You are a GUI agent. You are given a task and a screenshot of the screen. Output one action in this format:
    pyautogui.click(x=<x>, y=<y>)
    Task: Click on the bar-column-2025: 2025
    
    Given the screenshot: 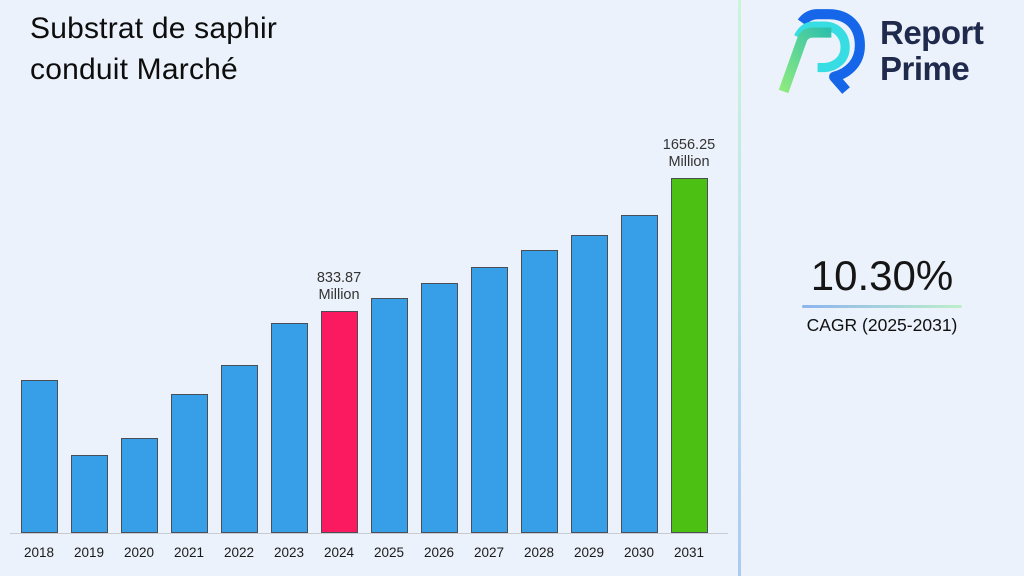 What is the action you would take?
    pyautogui.click(x=389, y=429)
    